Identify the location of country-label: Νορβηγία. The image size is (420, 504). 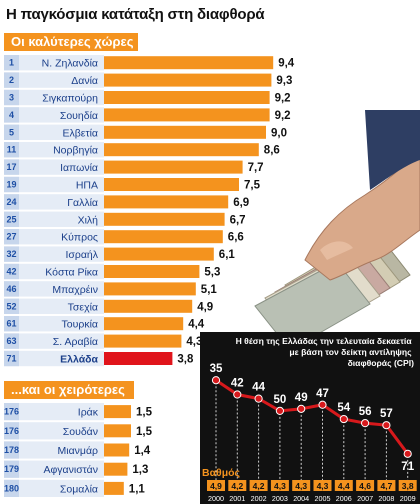
(75, 151).